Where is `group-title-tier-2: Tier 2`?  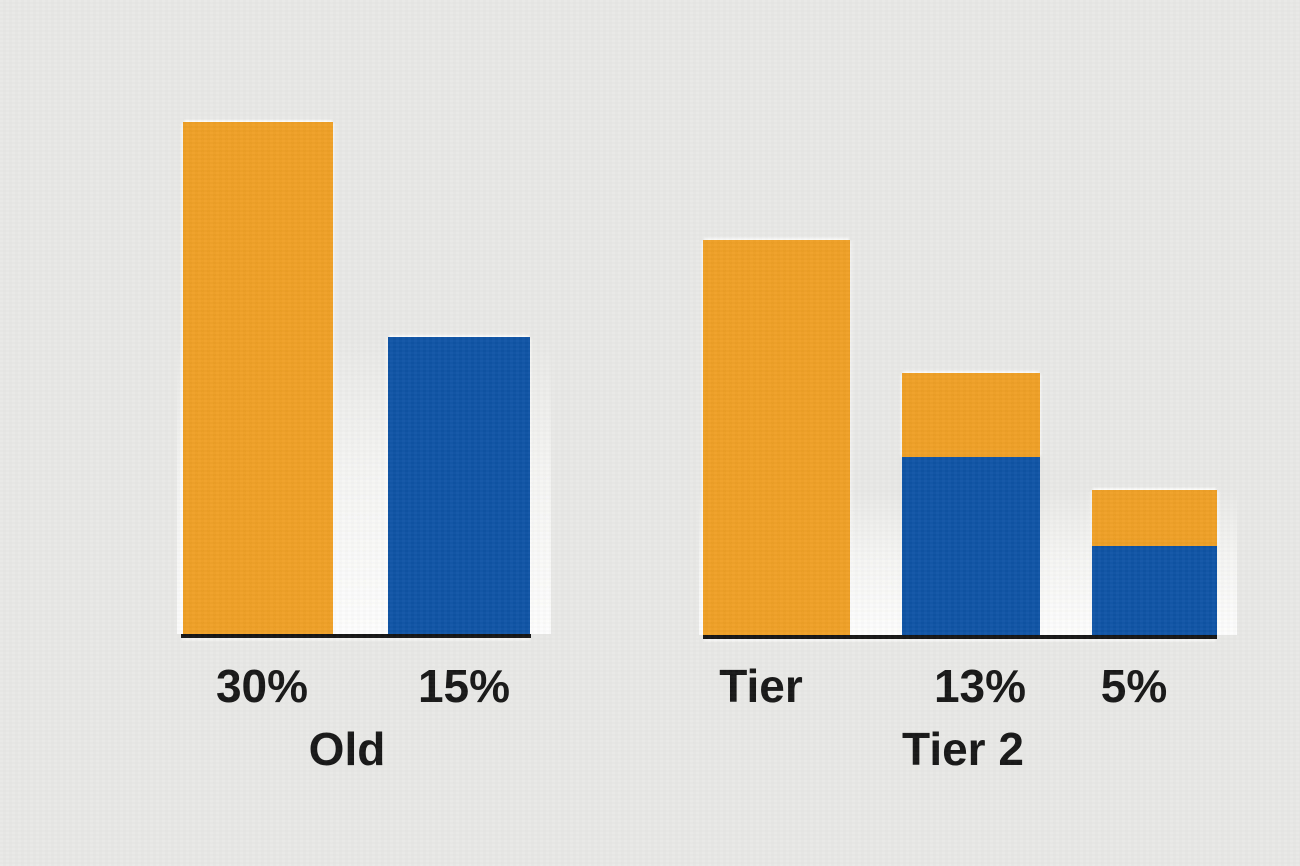
group-title-tier-2: Tier 2 is located at coordinates (963, 749).